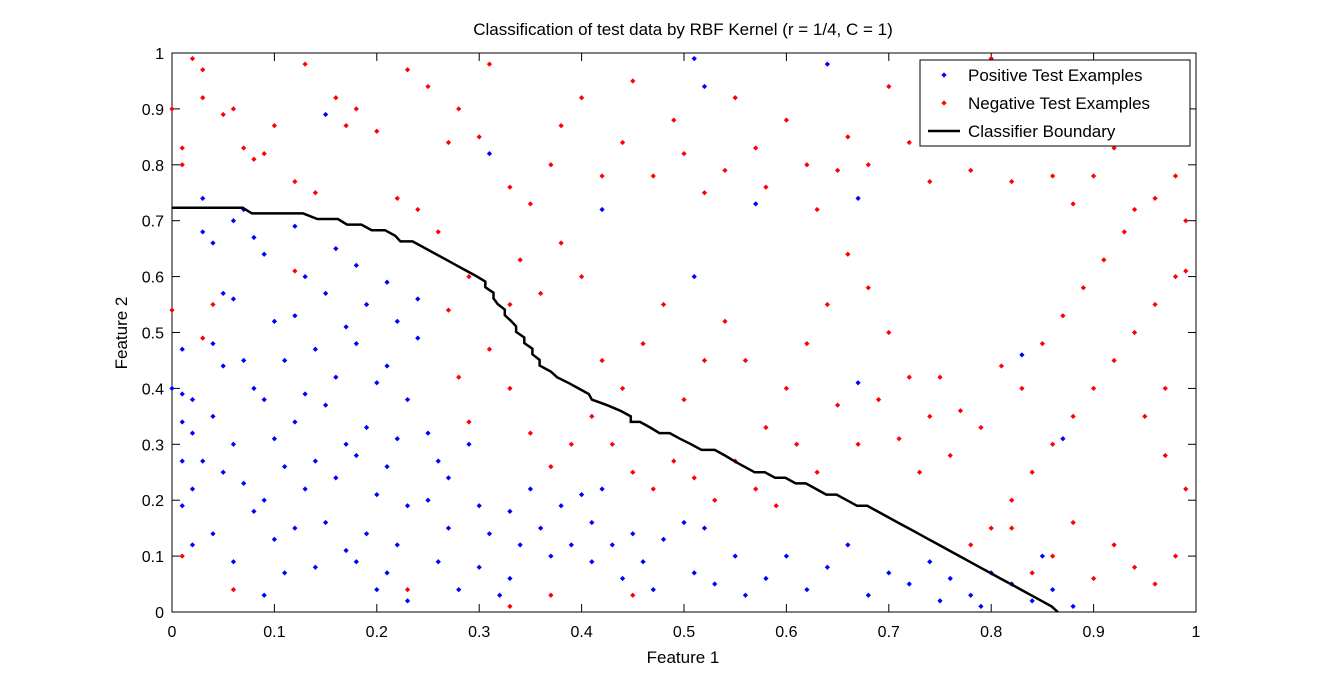  What do you see at coordinates (479, 632) in the screenshot?
I see `x-tick-label: 0.3` at bounding box center [479, 632].